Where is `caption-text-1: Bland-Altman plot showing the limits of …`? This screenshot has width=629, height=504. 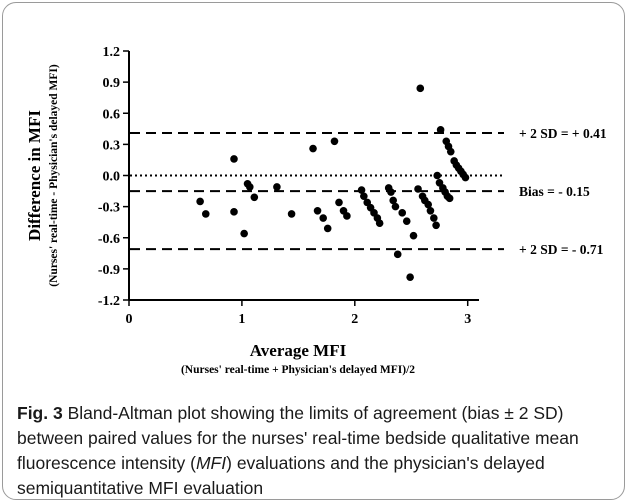
caption-text-1: Bland-Altman plot showing the limits of … is located at coordinates (298, 438).